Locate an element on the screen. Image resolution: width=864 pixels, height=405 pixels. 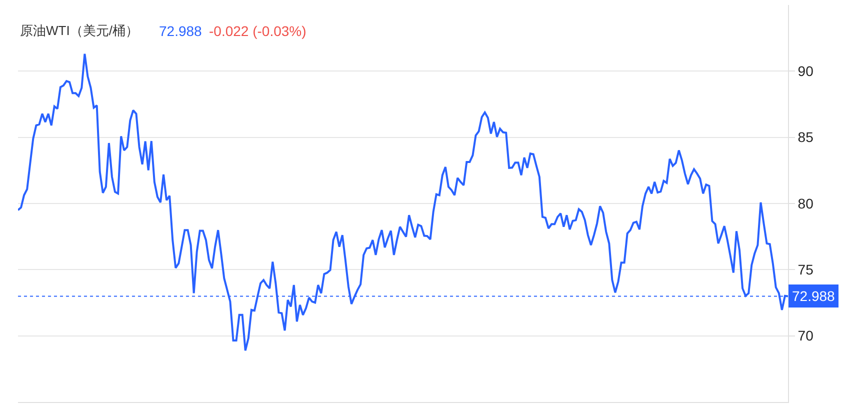
annotation: -0.022 (-0.03%) is located at coordinates (257, 31).